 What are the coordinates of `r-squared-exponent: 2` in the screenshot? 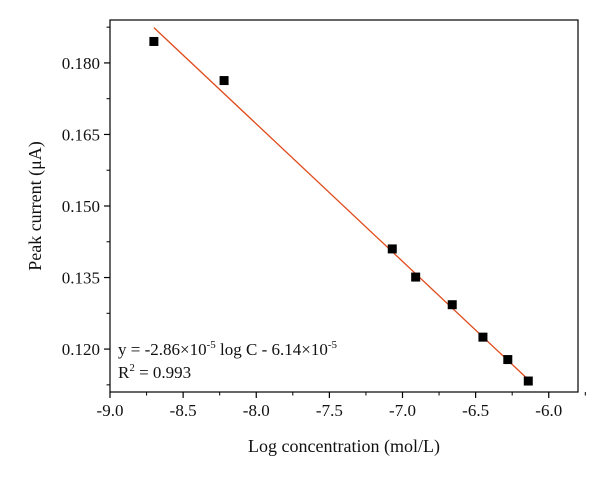 It's located at (132, 368).